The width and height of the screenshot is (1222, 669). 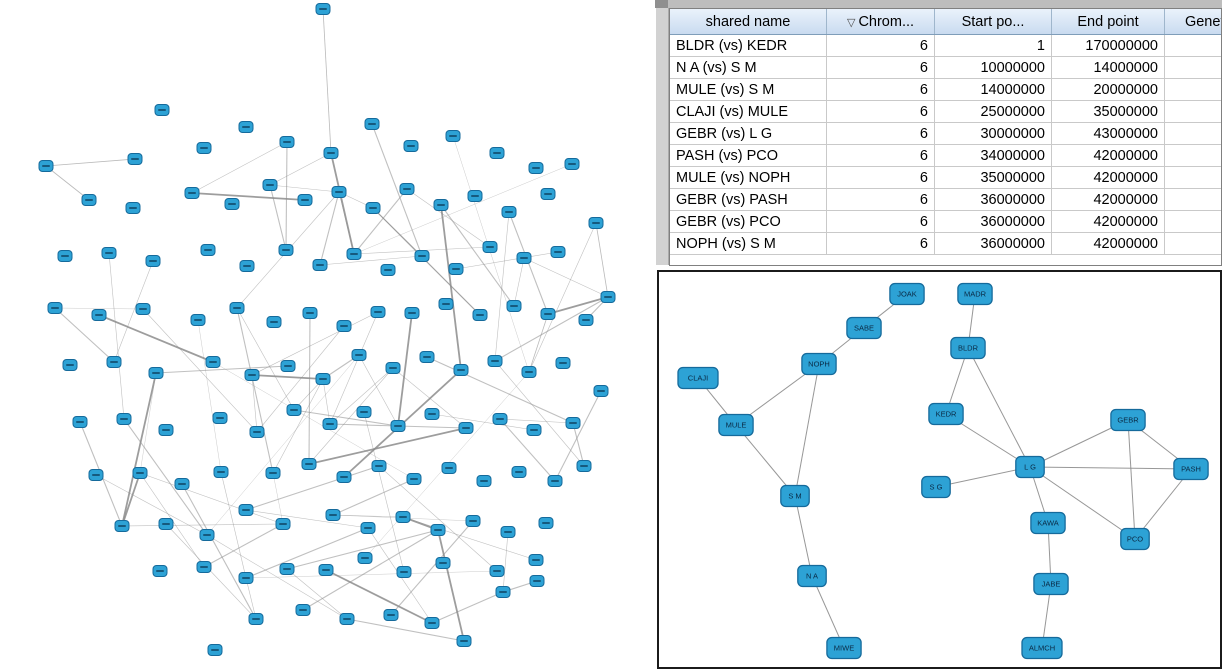 What do you see at coordinates (748, 199) in the screenshot?
I see `table-cell: GEBR (vs) PASH` at bounding box center [748, 199].